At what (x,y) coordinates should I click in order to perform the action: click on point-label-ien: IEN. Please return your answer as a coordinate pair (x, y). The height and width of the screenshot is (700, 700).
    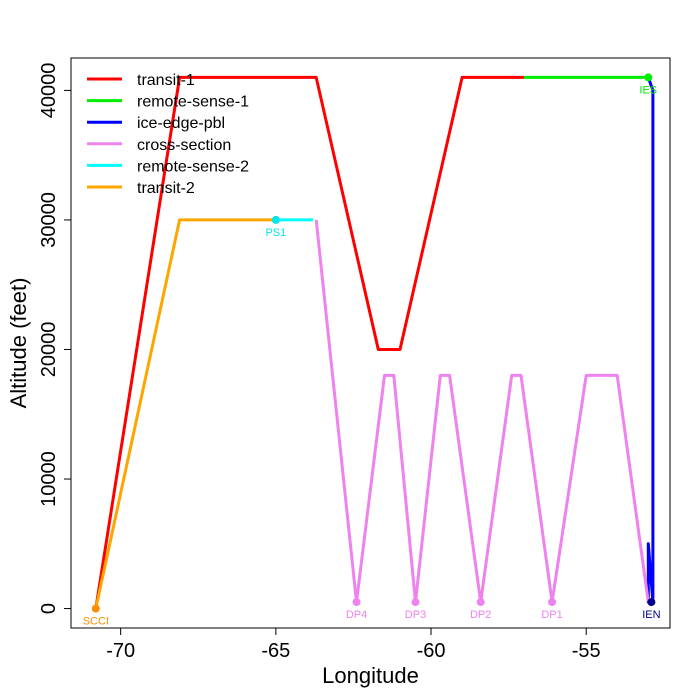
    Looking at the image, I should click on (651, 615).